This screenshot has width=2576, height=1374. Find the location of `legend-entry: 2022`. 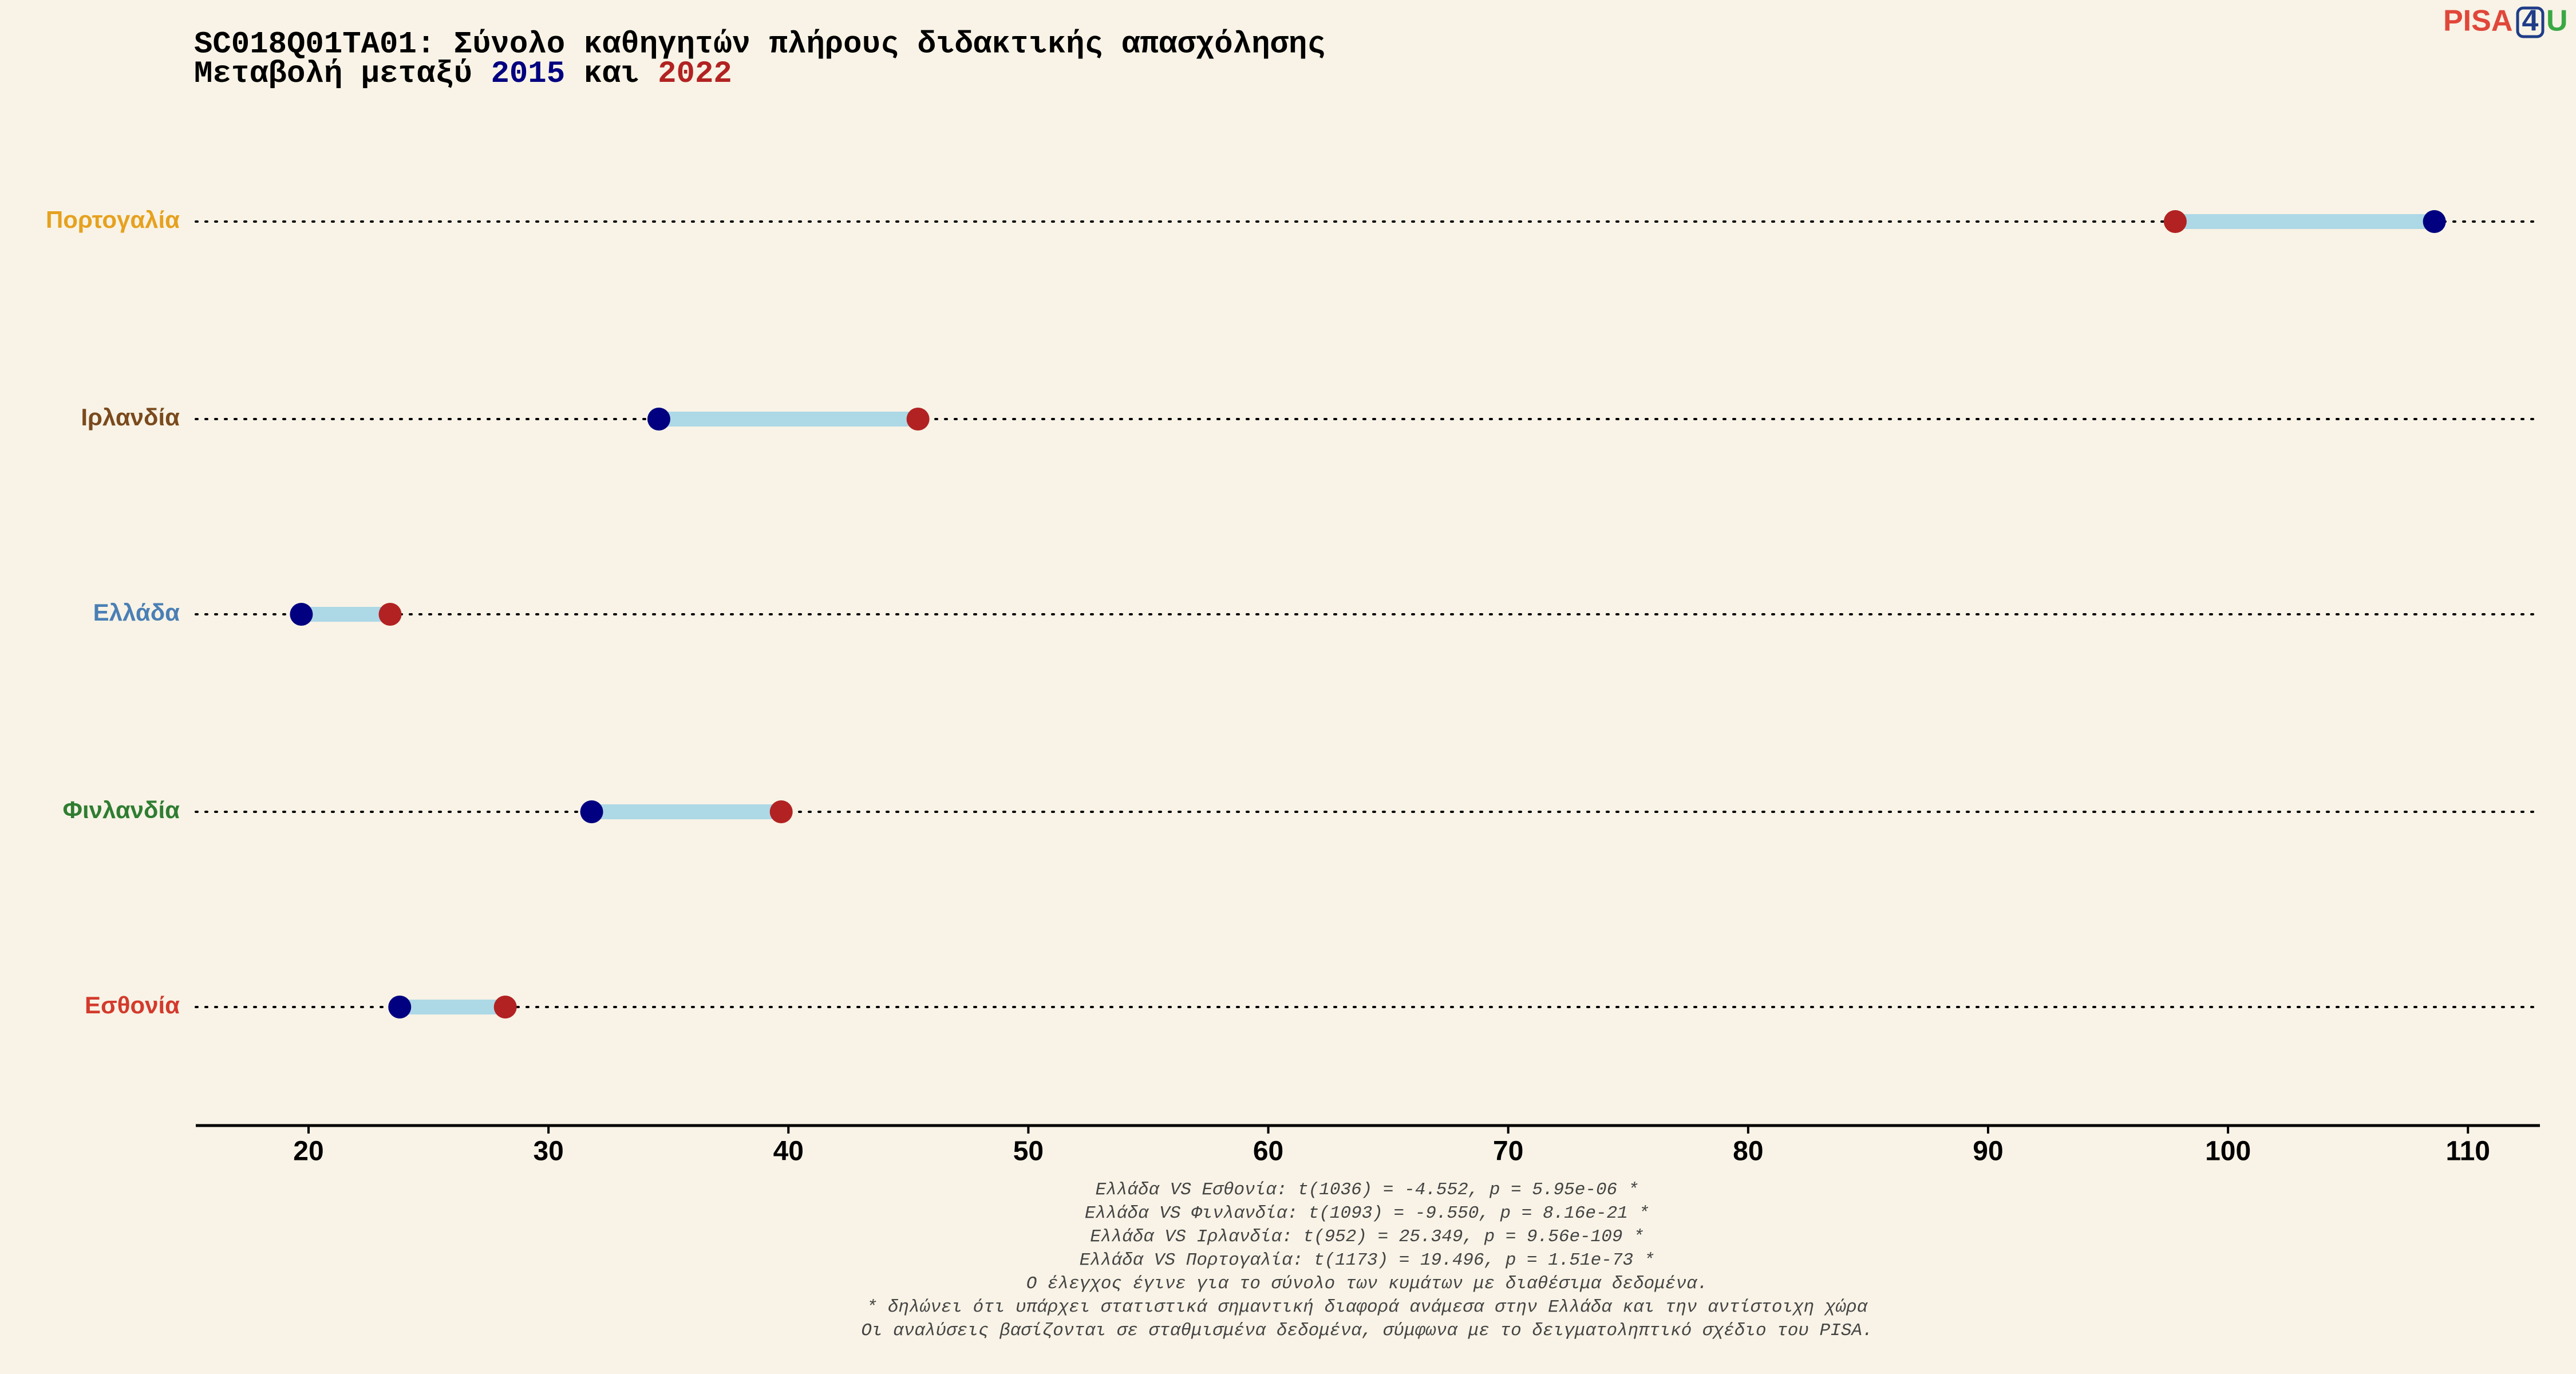

legend-entry: 2022 is located at coordinates (695, 74).